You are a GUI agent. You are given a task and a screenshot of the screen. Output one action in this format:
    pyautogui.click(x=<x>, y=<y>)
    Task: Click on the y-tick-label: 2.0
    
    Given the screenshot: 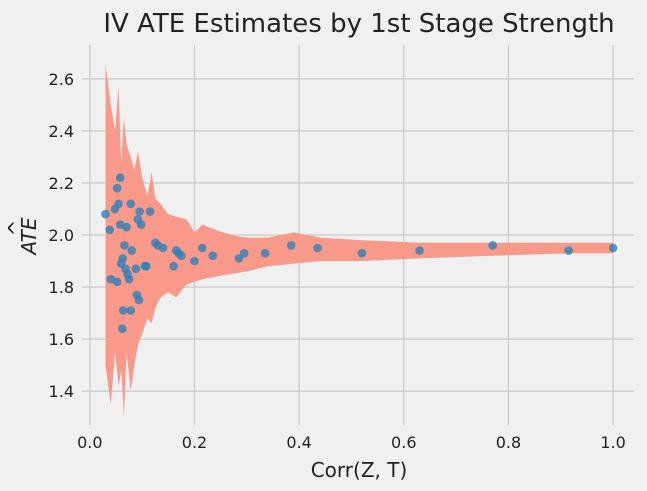 What is the action you would take?
    pyautogui.click(x=61, y=235)
    